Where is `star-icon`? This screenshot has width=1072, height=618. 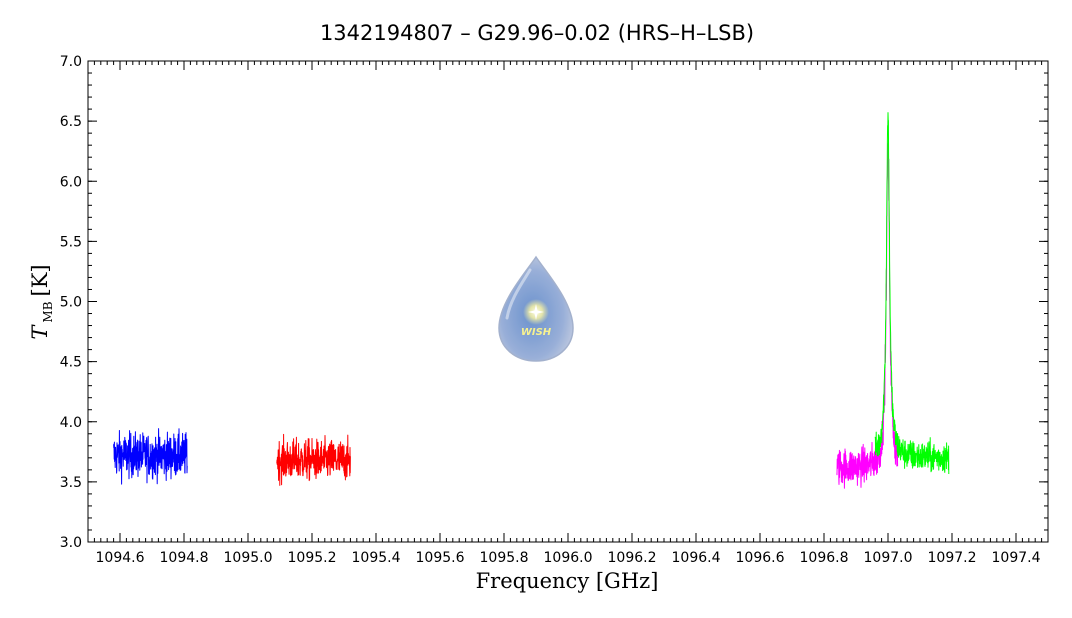 star-icon is located at coordinates (536, 312).